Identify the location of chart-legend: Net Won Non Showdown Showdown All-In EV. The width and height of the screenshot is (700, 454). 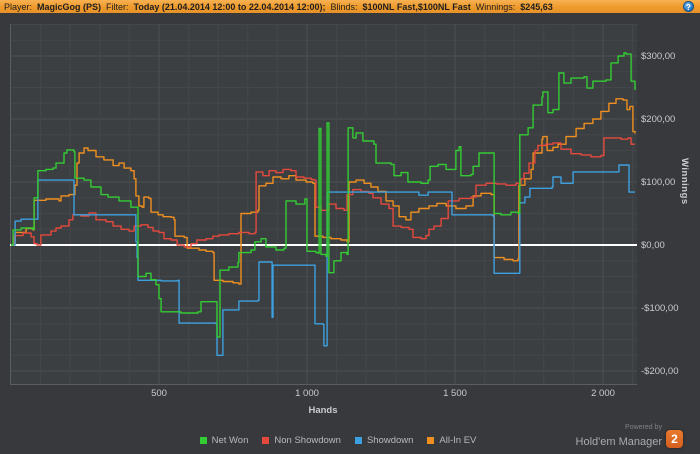
(338, 440).